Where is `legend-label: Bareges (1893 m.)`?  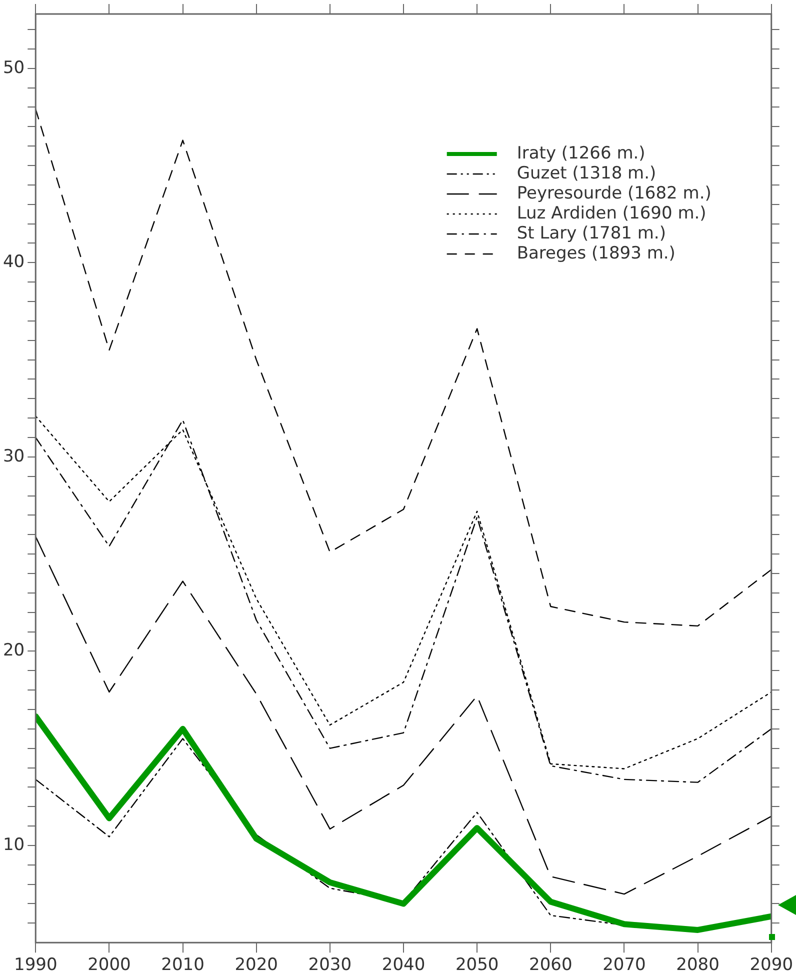 legend-label: Bareges (1893 m.) is located at coordinates (596, 253).